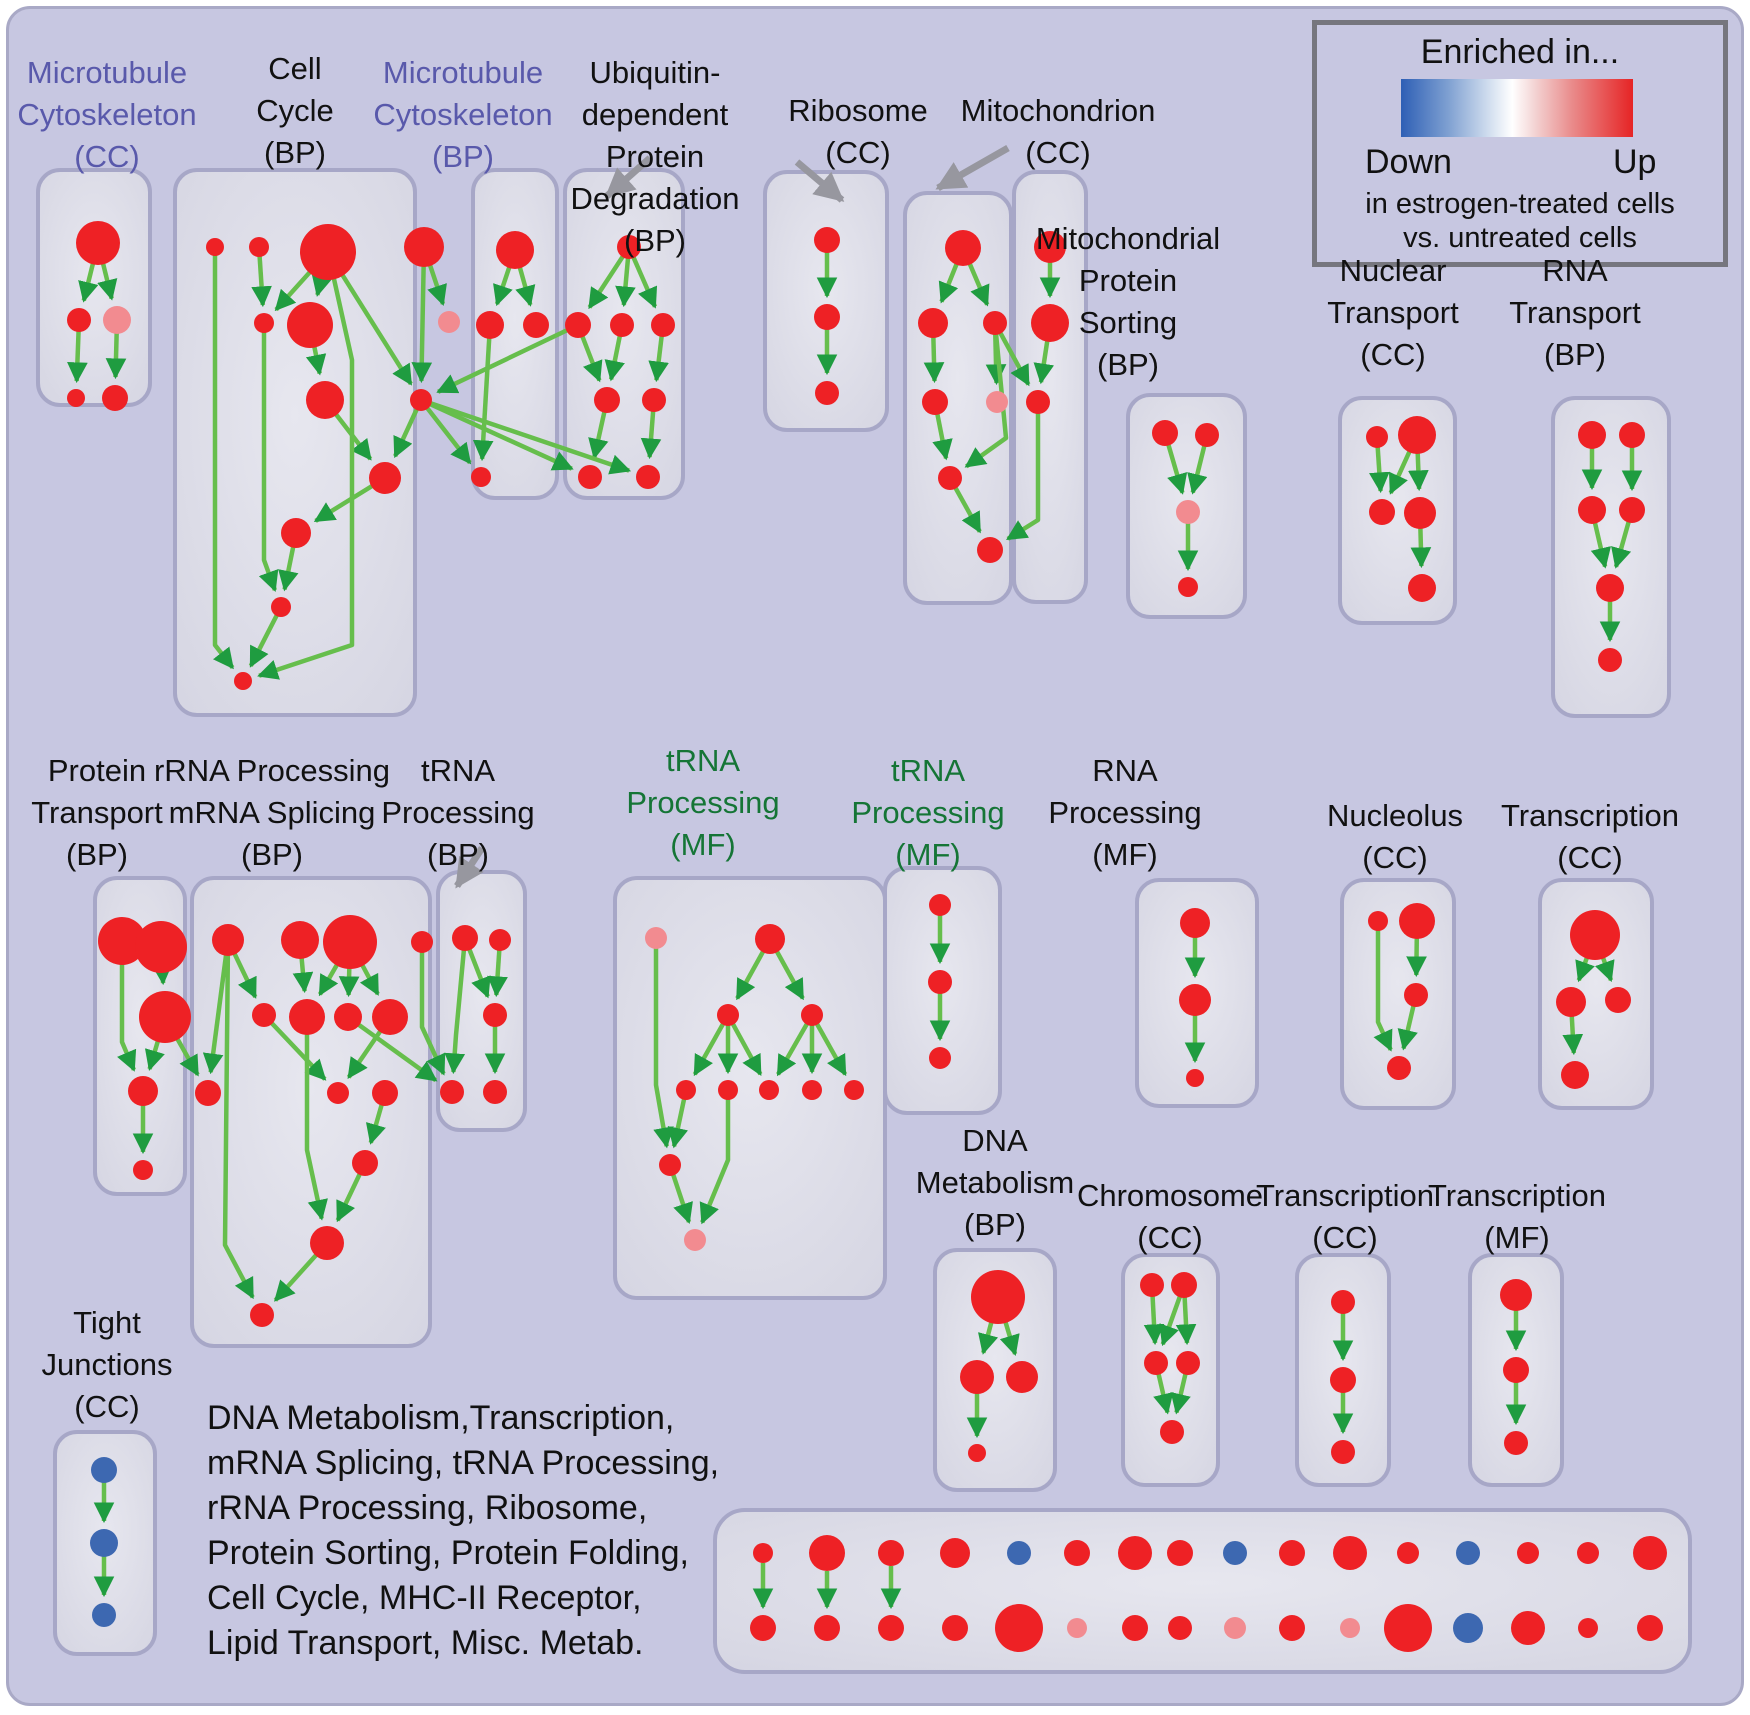 This screenshot has width=1750, height=1715. I want to click on microtubule-cytoskeleton-cc-label: Microtubule Cytoskeleton (CC), so click(107, 114).